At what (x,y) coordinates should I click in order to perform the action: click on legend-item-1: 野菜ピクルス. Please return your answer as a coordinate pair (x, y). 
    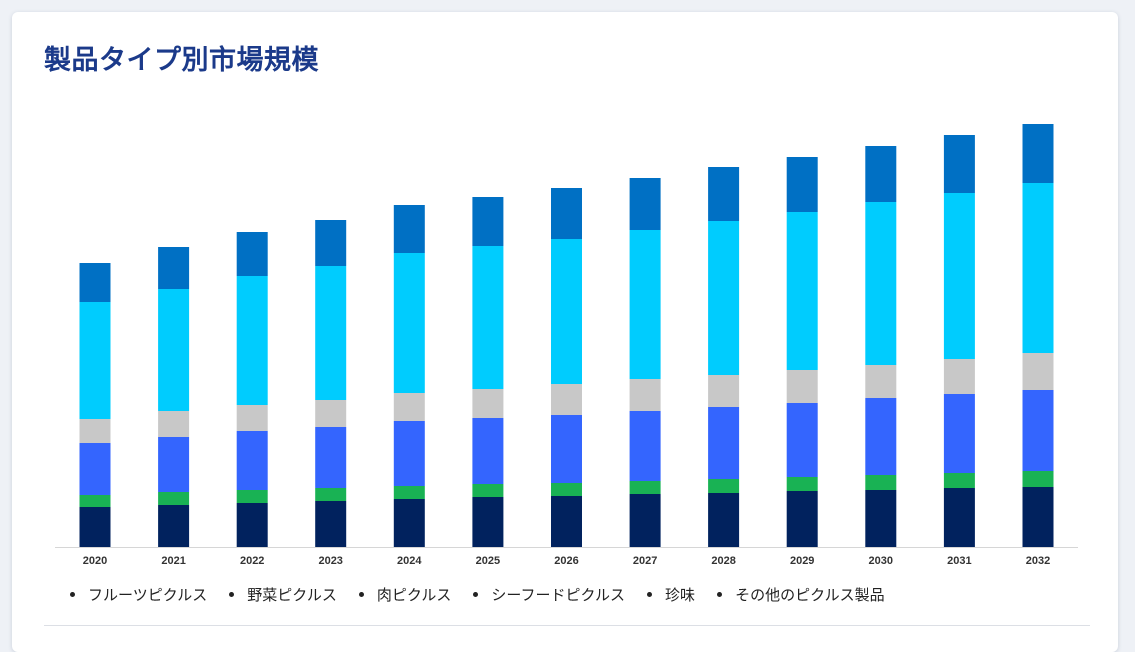
    Looking at the image, I should click on (283, 594).